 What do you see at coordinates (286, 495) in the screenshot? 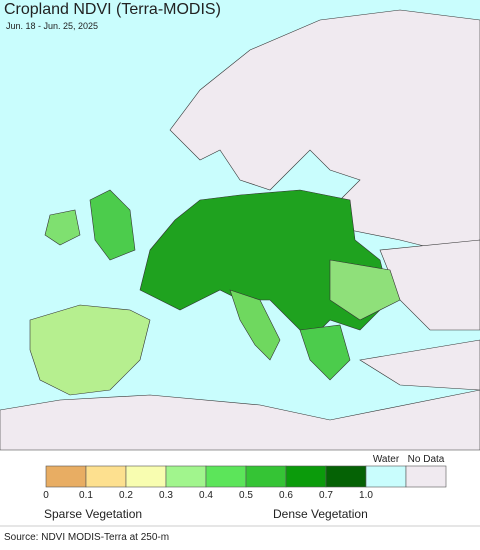
I see `legend-tick: 0.6` at bounding box center [286, 495].